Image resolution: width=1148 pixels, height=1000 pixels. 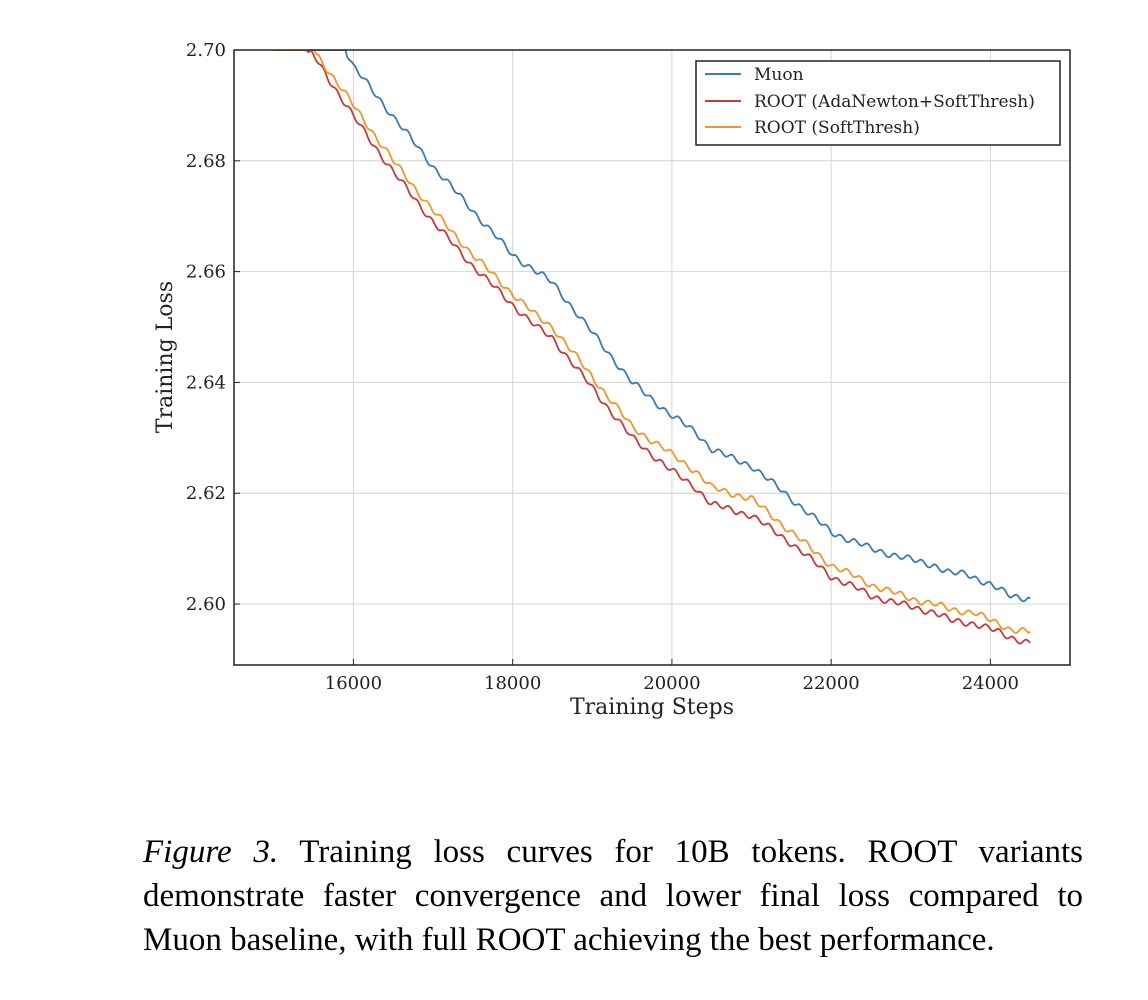 What do you see at coordinates (206, 272) in the screenshot?
I see `y-tick-label: 2.66` at bounding box center [206, 272].